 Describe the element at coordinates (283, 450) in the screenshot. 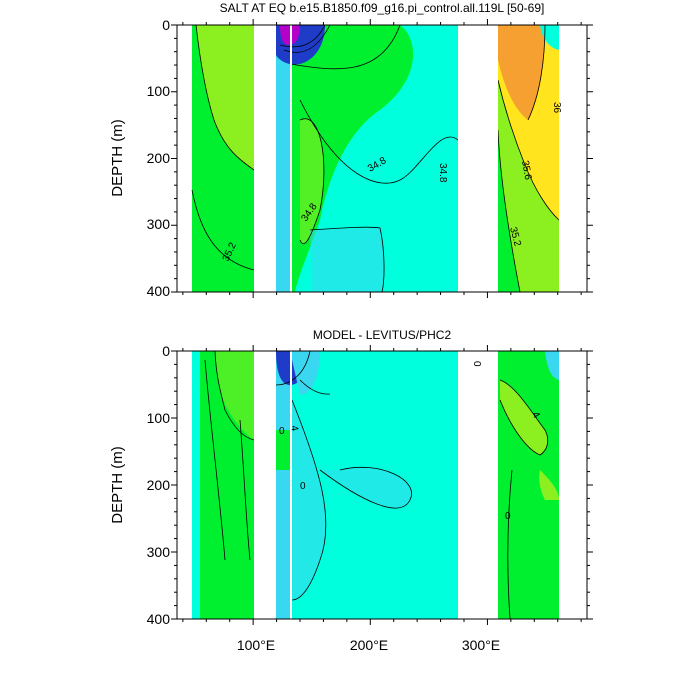

I see `contour-band-zero` at that location.